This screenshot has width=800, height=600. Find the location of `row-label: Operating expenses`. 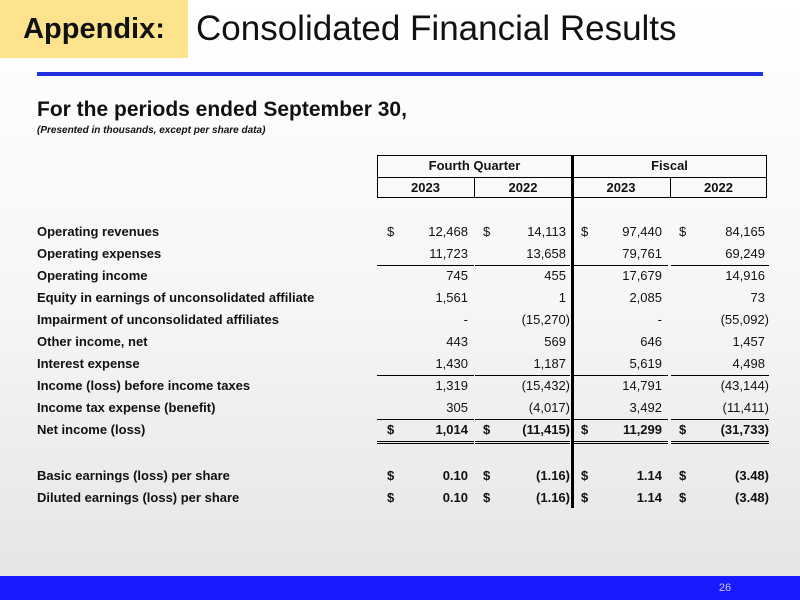

row-label: Operating expenses is located at coordinates (99, 253).